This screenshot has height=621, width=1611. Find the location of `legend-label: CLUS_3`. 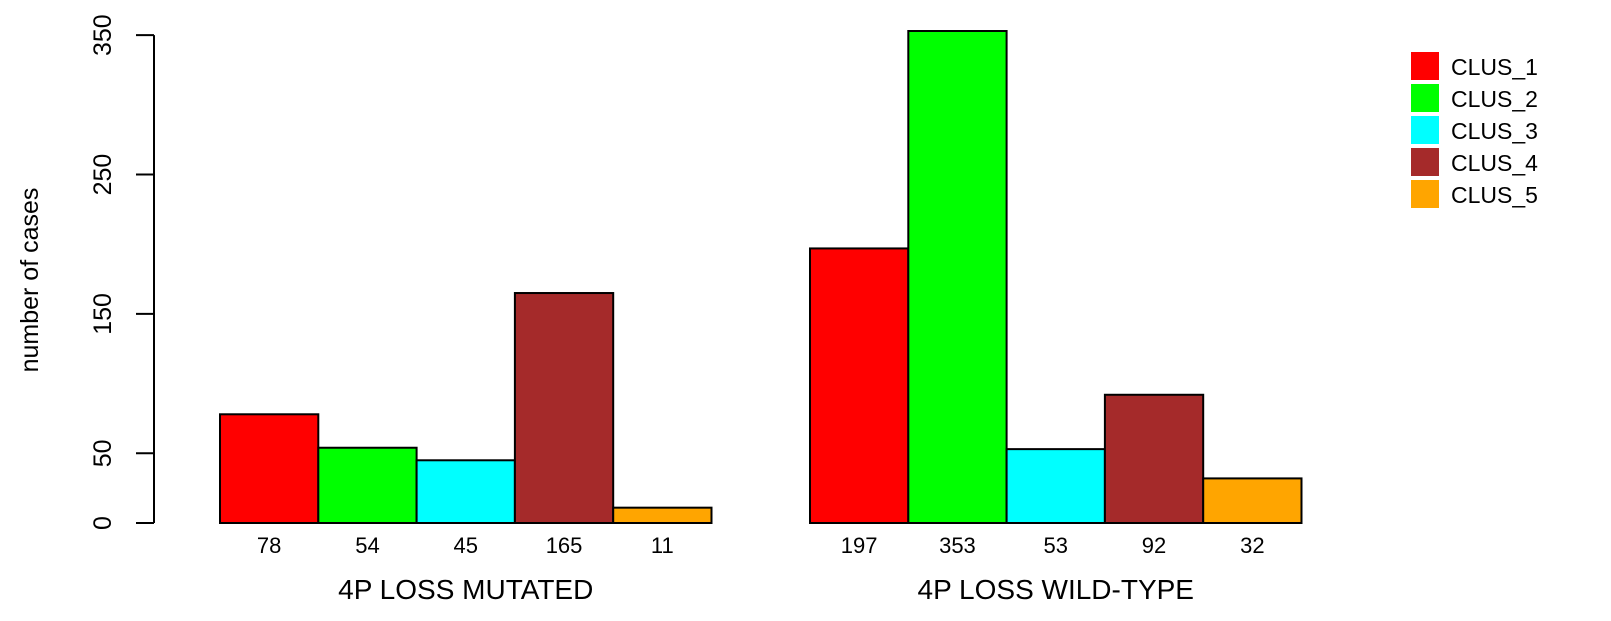

legend-label: CLUS_3 is located at coordinates (1494, 131).